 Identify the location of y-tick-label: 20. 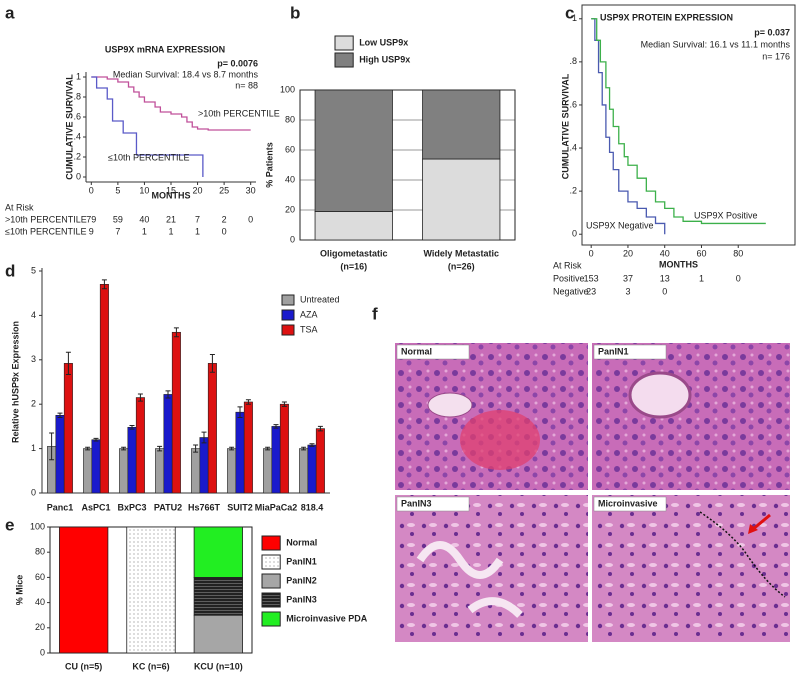
(40, 627).